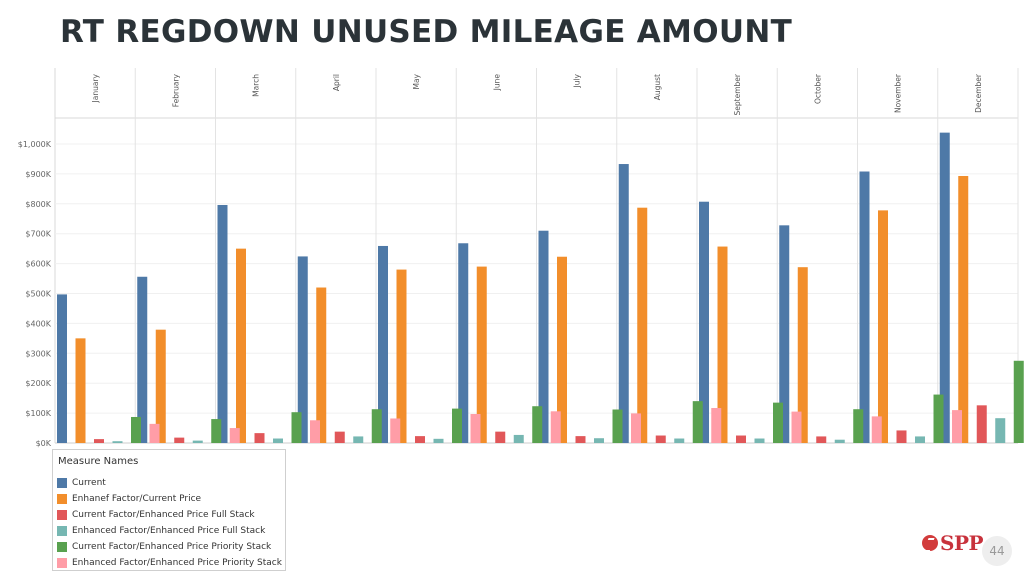  Describe the element at coordinates (137, 499) in the screenshot. I see `legend-label: Enhanef Factor/Current Price` at that location.